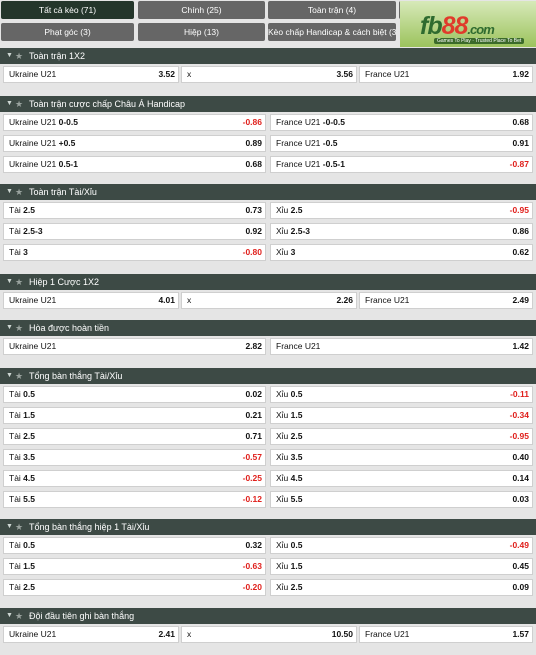 This screenshot has width=536, height=655. I want to click on odds-value: 0.62, so click(520, 252).